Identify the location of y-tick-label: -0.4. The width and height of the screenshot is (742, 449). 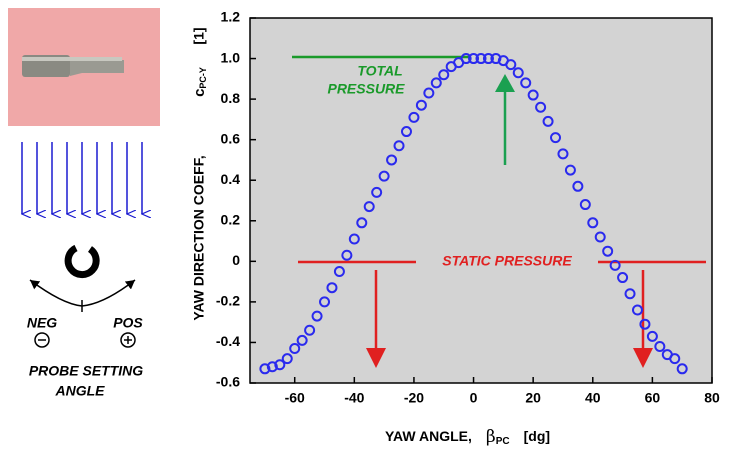
(228, 341).